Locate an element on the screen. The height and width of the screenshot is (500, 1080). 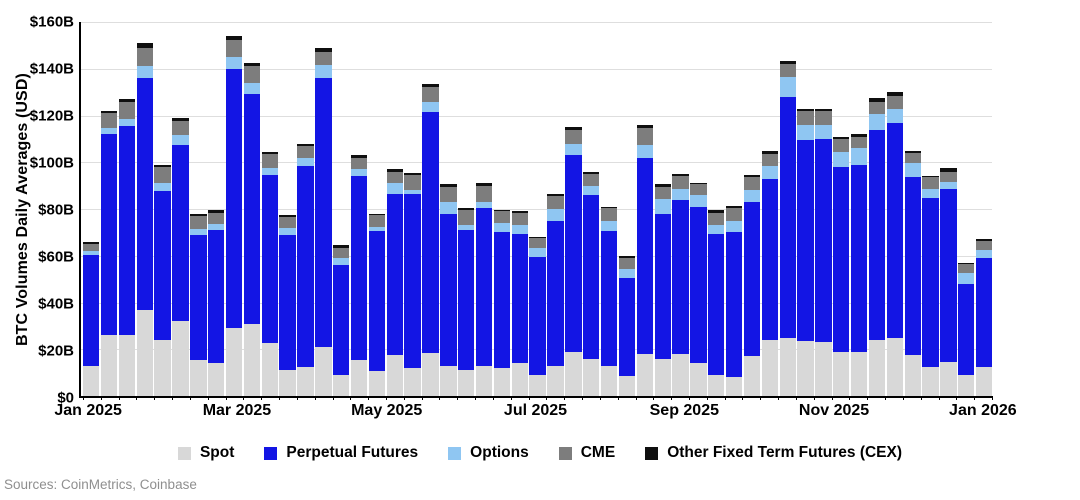
y-axis-labels: $0 $20B $40B $60B $80B $100B $120B $140B $160B is located at coordinates (37, 210).